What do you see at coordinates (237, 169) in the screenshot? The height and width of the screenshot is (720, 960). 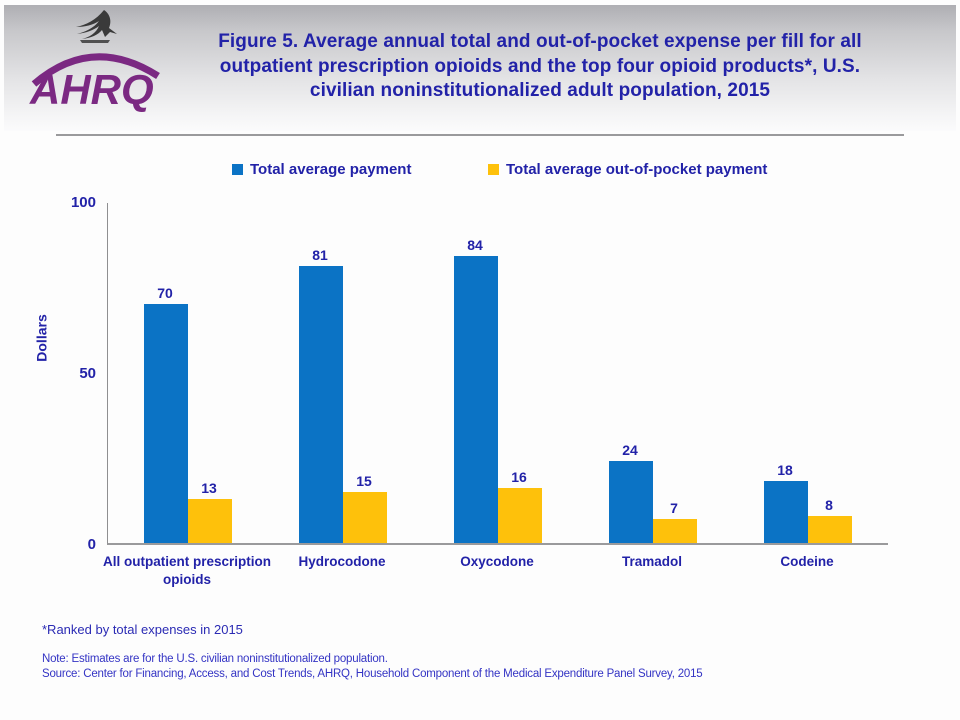 I see `legend-swatch-blue` at bounding box center [237, 169].